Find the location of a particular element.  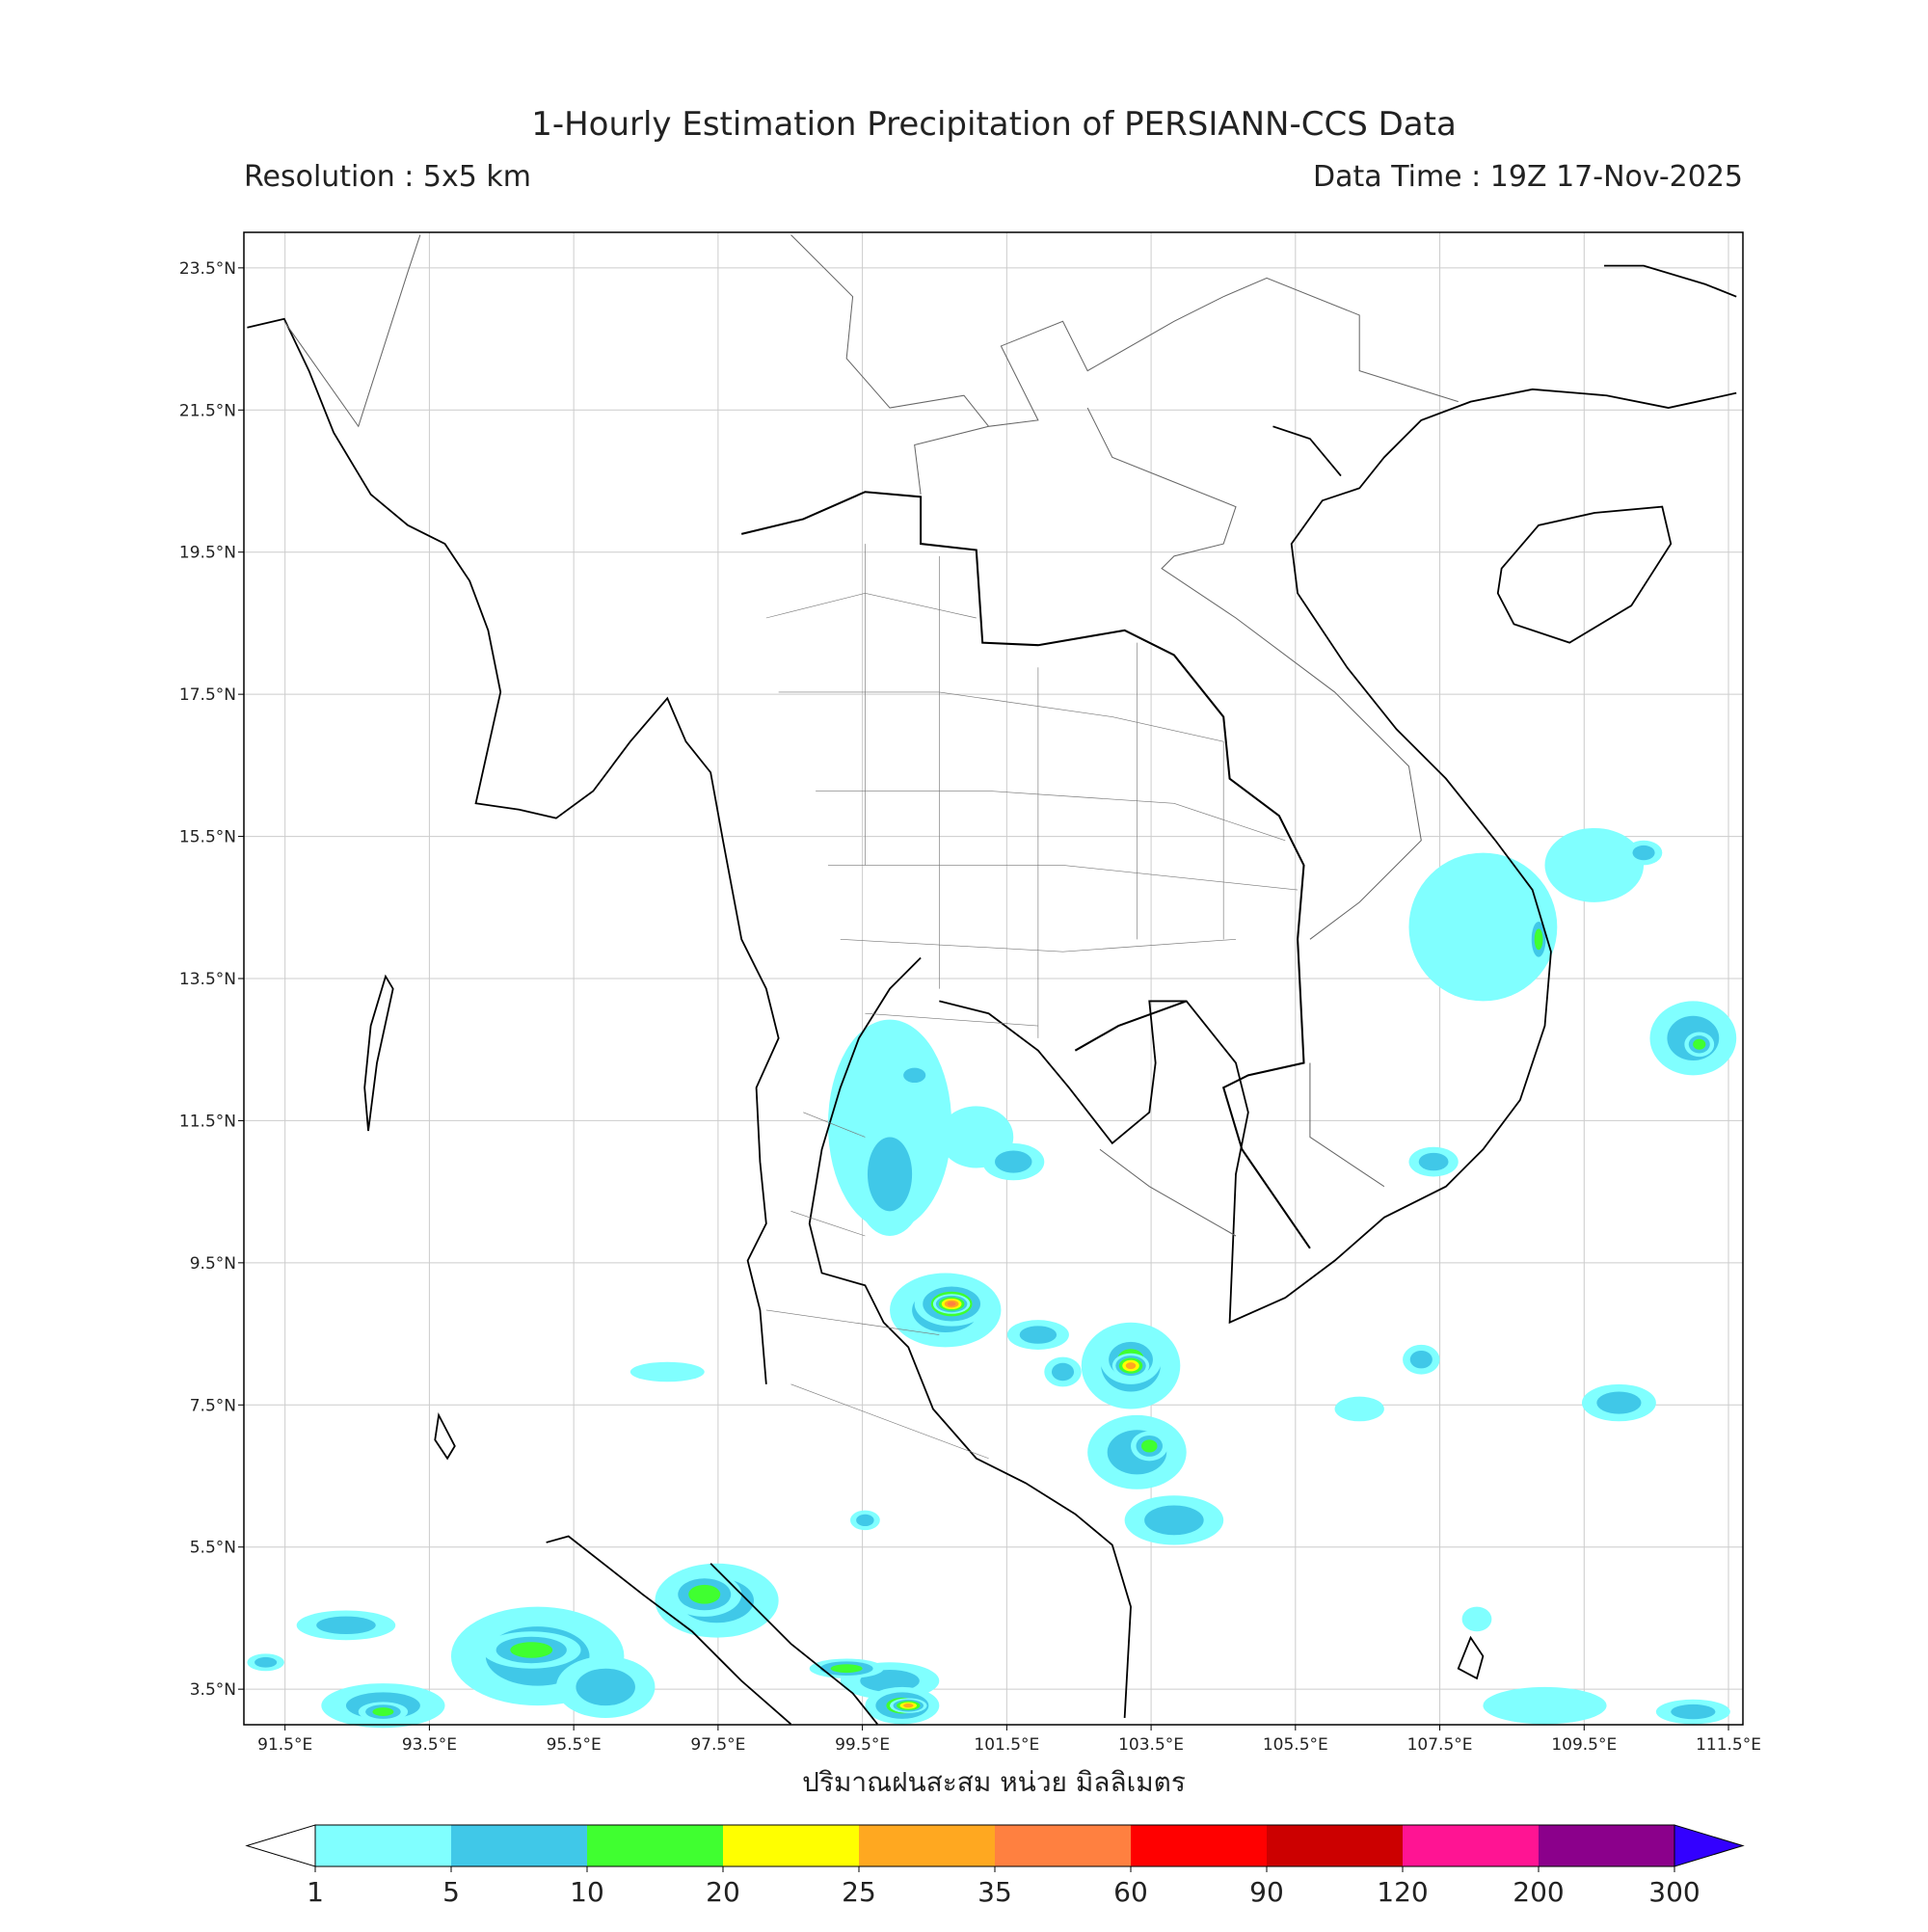

y-tick-label: 11.5°N is located at coordinates (207, 1121).